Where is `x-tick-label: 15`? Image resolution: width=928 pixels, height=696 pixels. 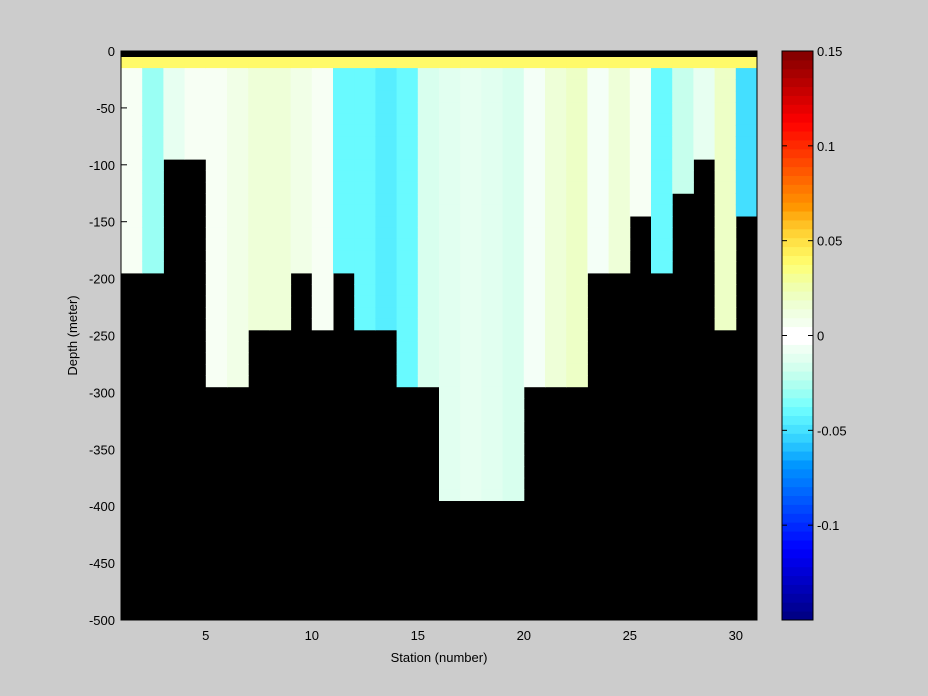 x-tick-label: 15 is located at coordinates (418, 635).